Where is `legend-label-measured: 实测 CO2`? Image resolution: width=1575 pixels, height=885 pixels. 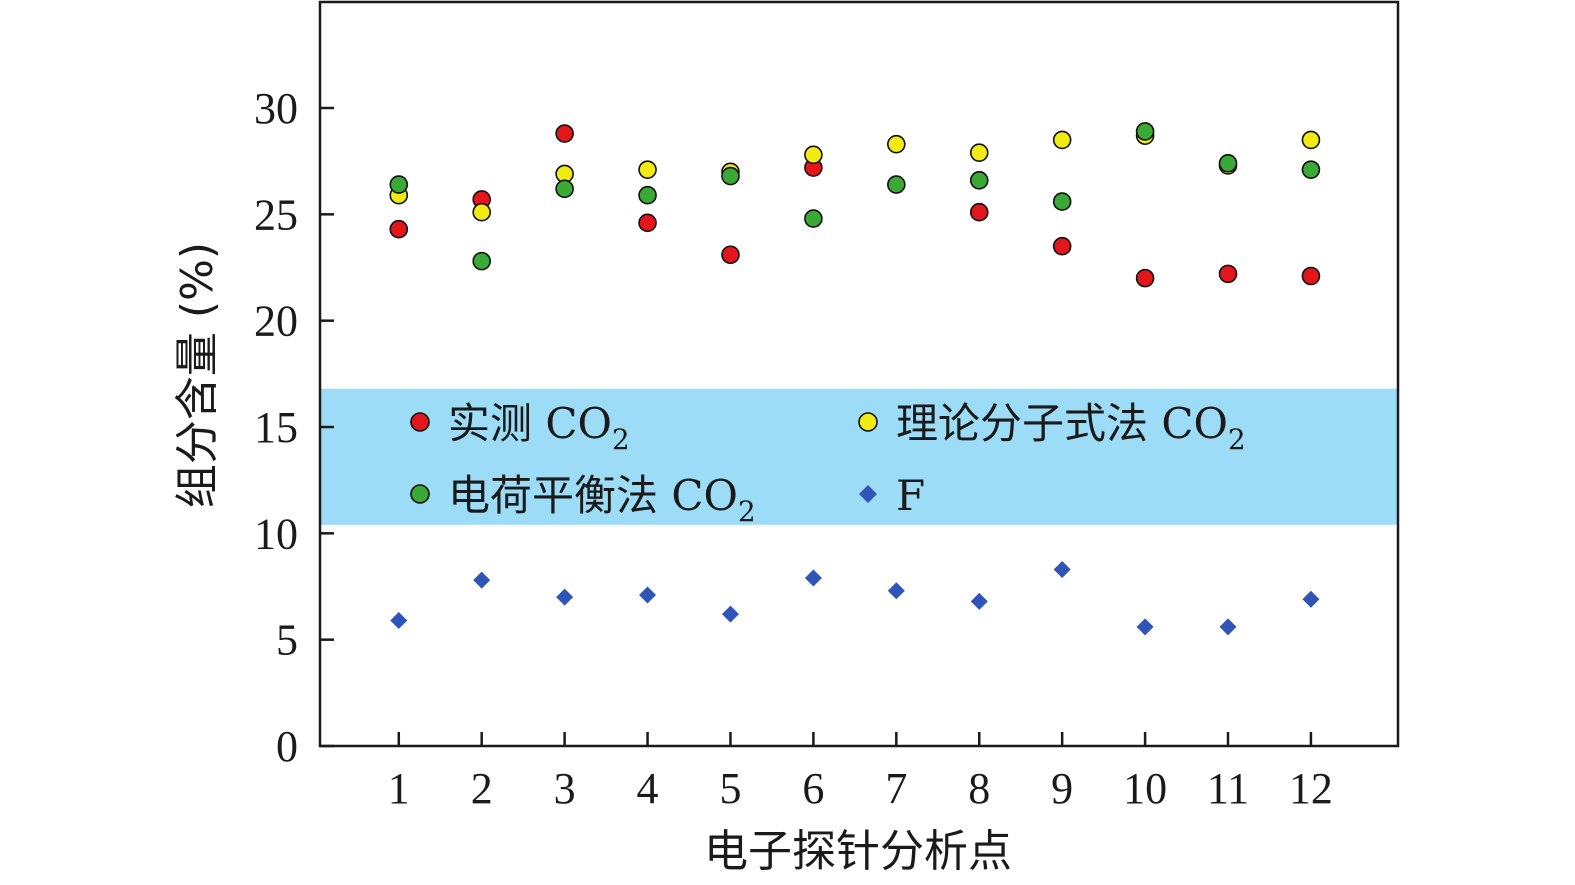
legend-label-measured: 实测 CO2 is located at coordinates (539, 427).